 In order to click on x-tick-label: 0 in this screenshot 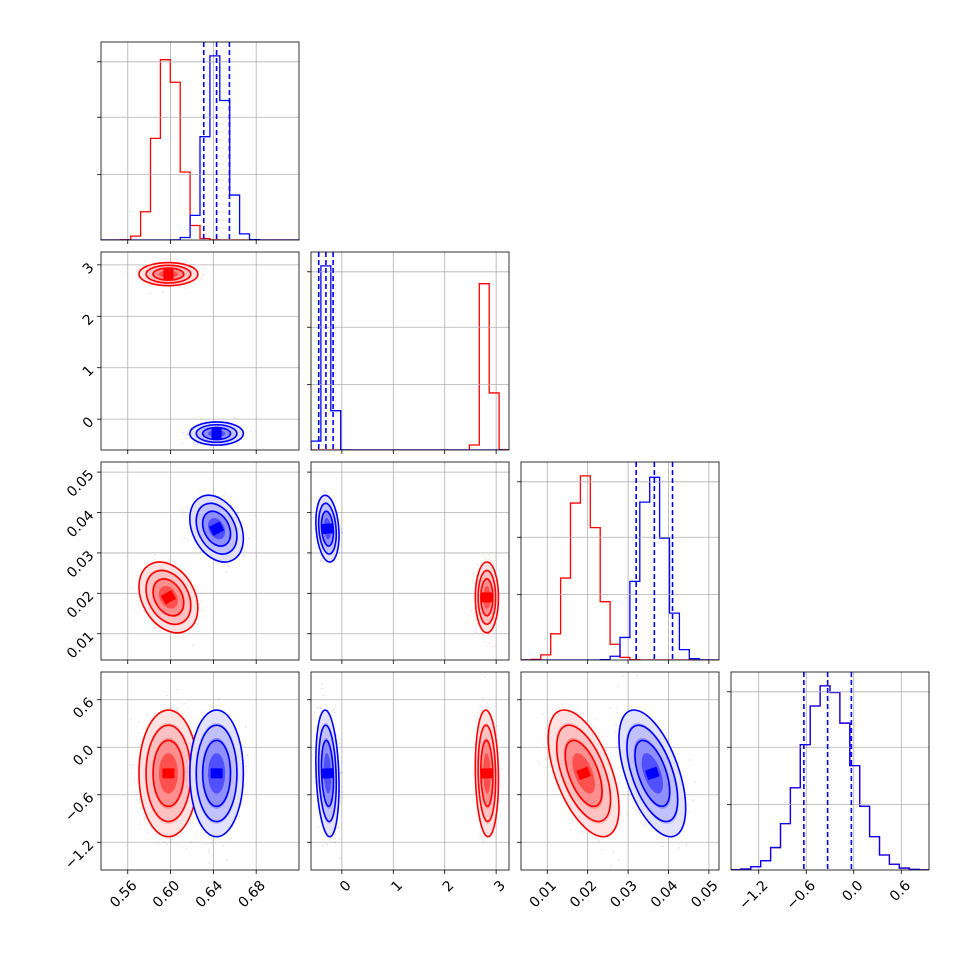, I will do `click(346, 887)`.